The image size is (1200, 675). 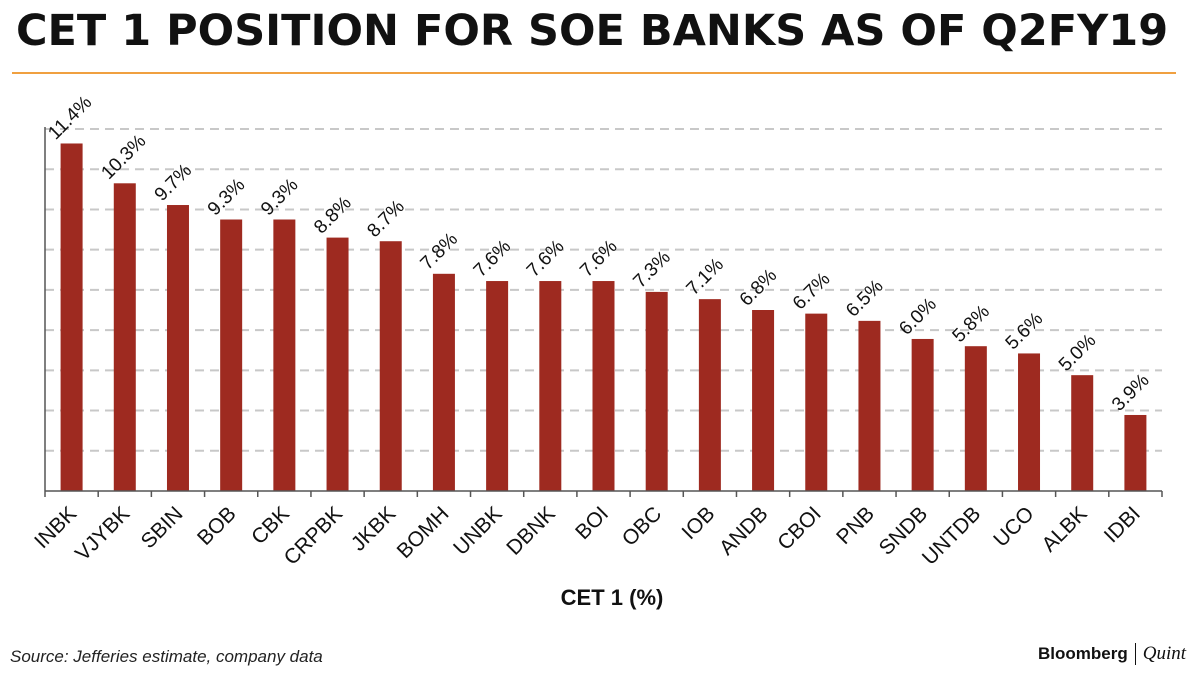 What do you see at coordinates (918, 317) in the screenshot?
I see `data-label: 6.0%` at bounding box center [918, 317].